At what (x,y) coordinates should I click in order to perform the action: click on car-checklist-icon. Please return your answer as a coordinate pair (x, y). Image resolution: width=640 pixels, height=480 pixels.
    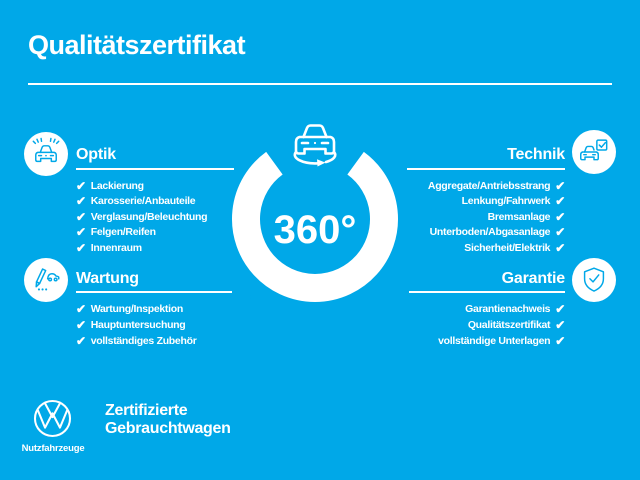
    Looking at the image, I should click on (594, 150).